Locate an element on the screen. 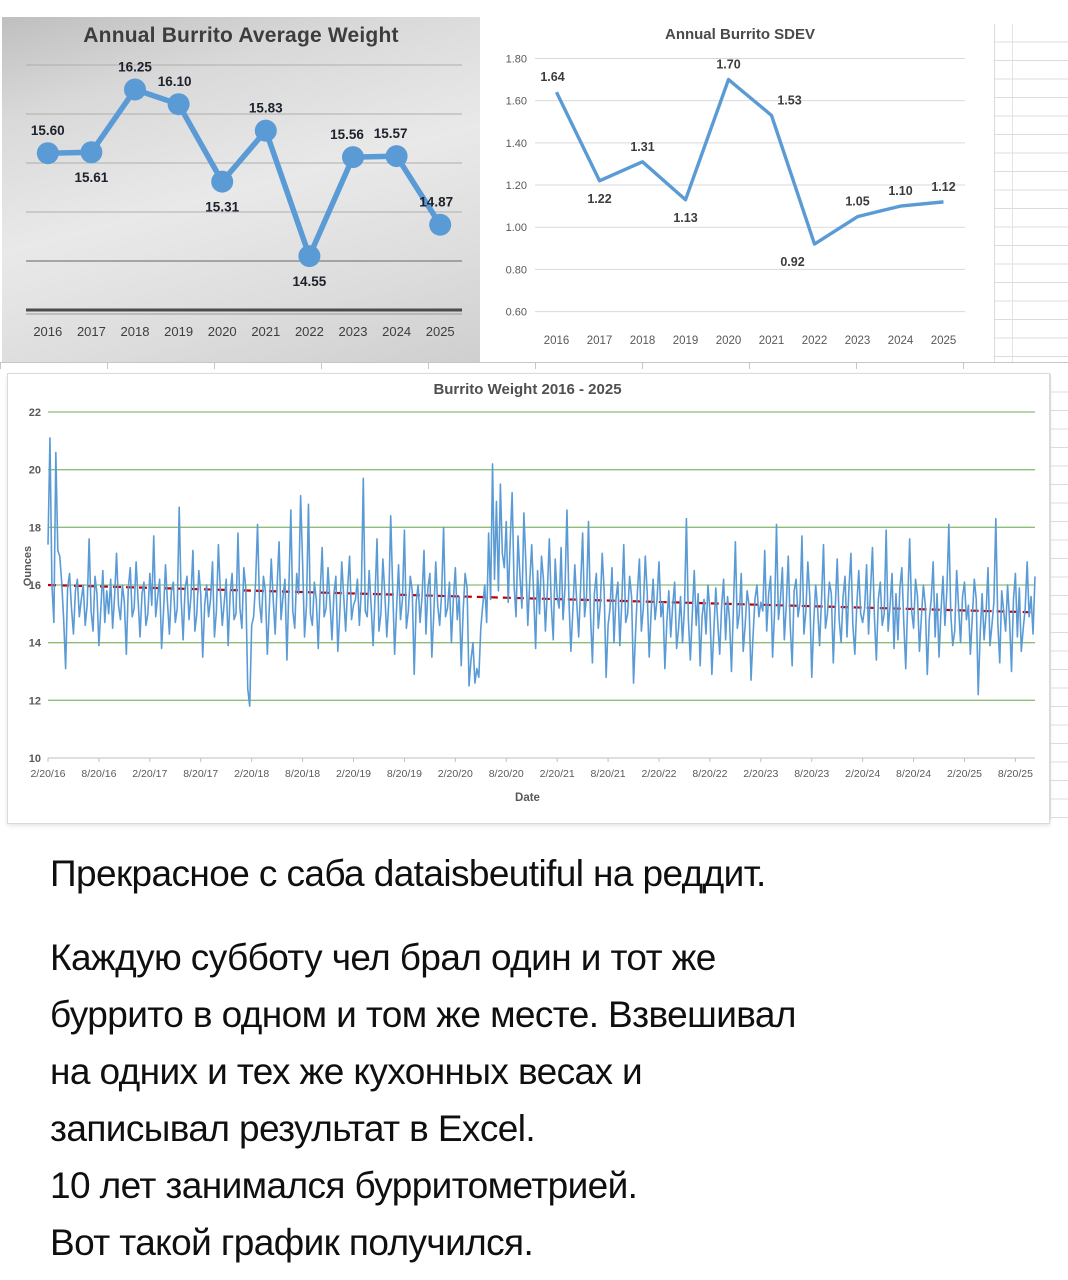 The width and height of the screenshot is (1068, 1280). y-tick-label: 0.80 is located at coordinates (516, 270).